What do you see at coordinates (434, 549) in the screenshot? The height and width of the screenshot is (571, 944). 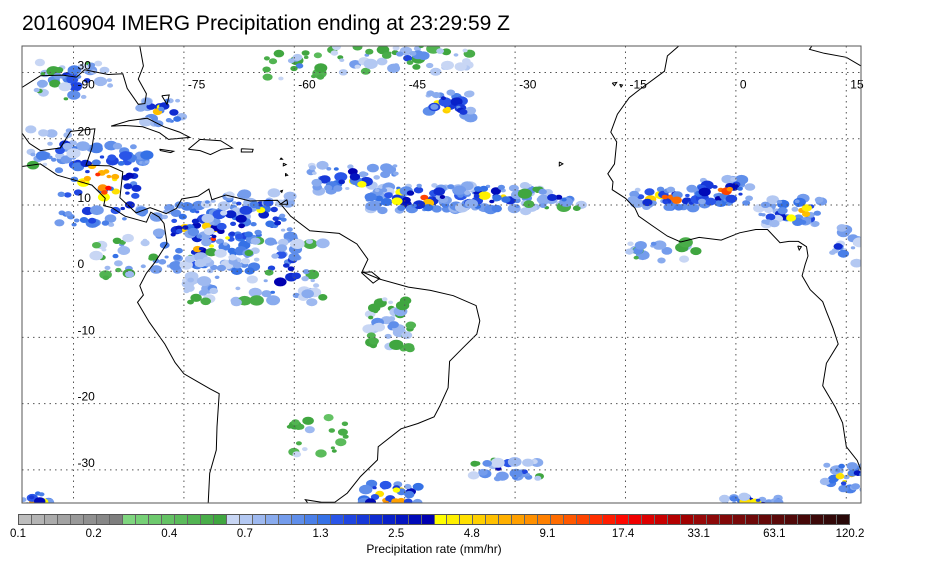 I see `colorbar-label: Precipitation rate (mm/hr)` at bounding box center [434, 549].